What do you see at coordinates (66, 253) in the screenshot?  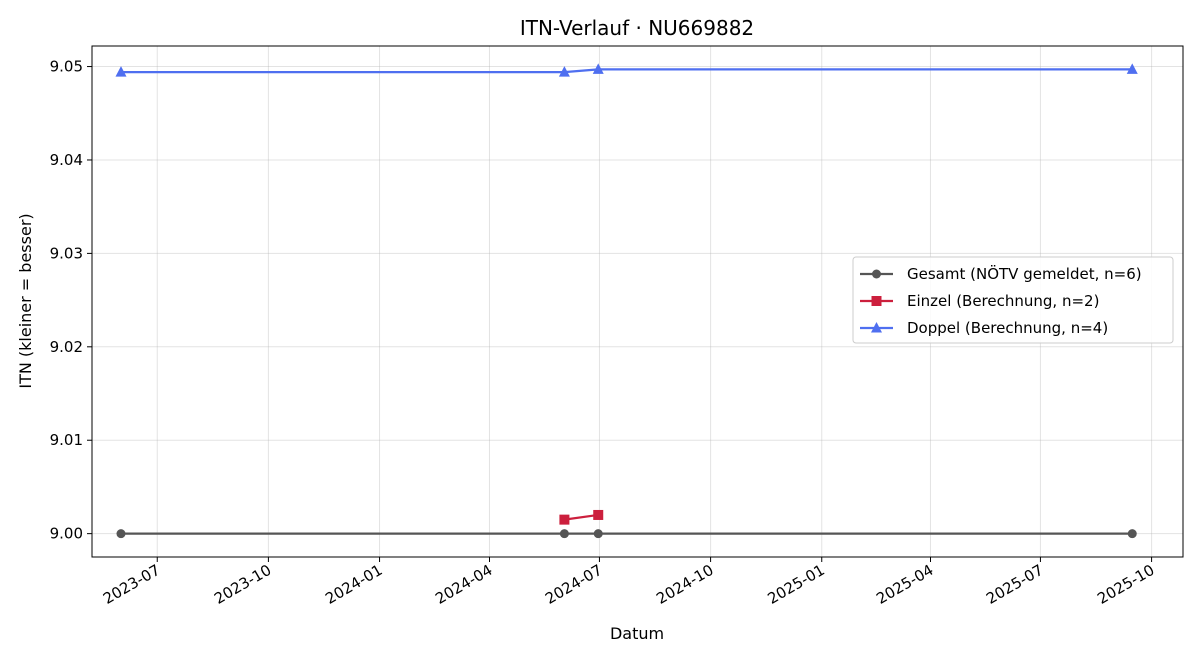 I see `y-tick-label: 9.03` at bounding box center [66, 253].